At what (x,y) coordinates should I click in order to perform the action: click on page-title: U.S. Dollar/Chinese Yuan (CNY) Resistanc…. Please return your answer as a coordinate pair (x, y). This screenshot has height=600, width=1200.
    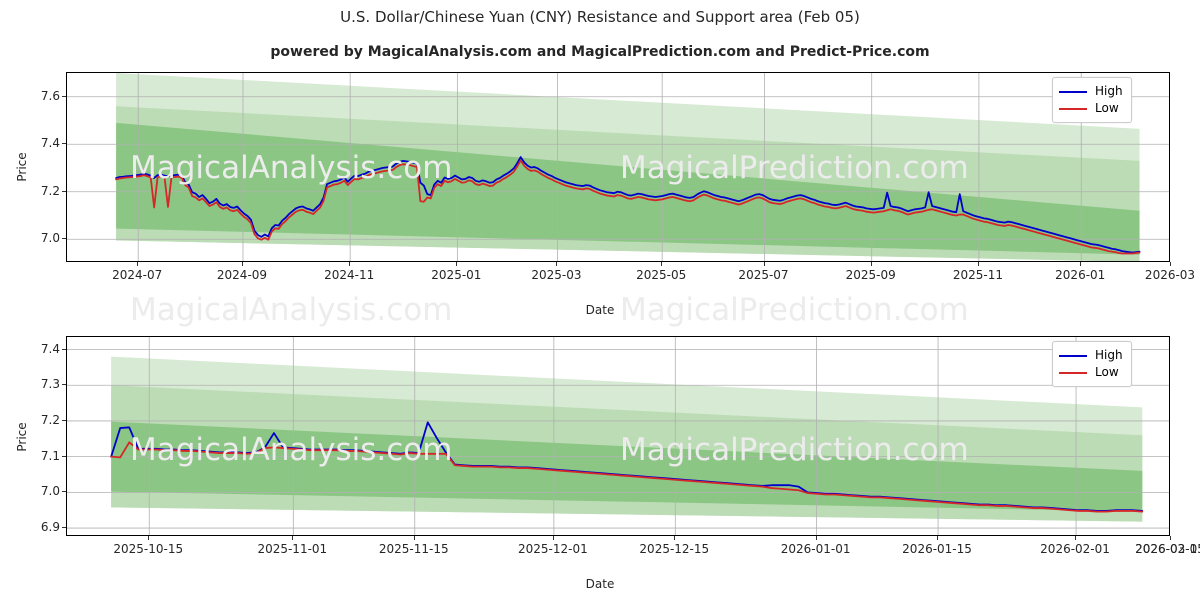
    Looking at the image, I should click on (600, 17).